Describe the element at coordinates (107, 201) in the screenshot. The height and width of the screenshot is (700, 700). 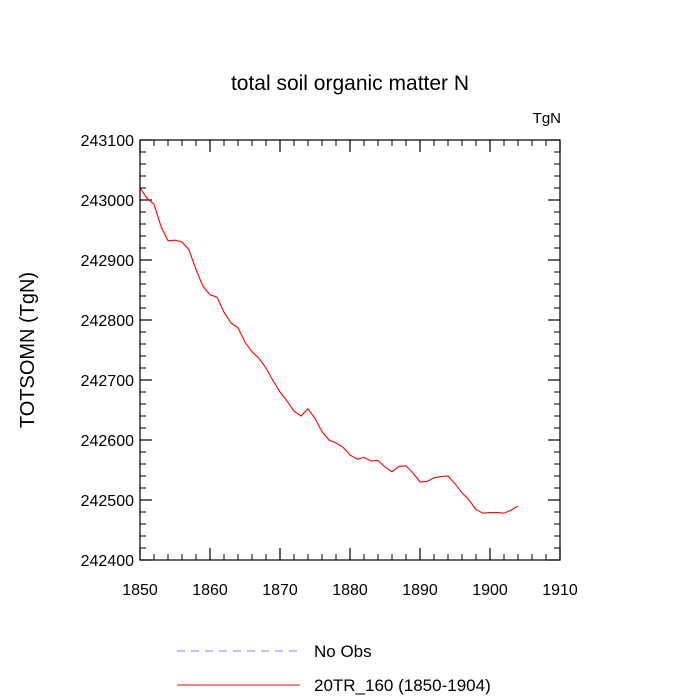
I see `y-tick-label: 243000` at that location.